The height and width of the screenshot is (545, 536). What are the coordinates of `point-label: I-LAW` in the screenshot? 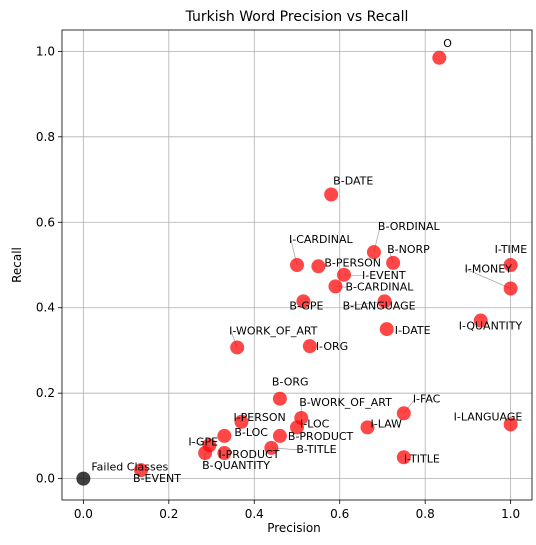 It's located at (387, 423).